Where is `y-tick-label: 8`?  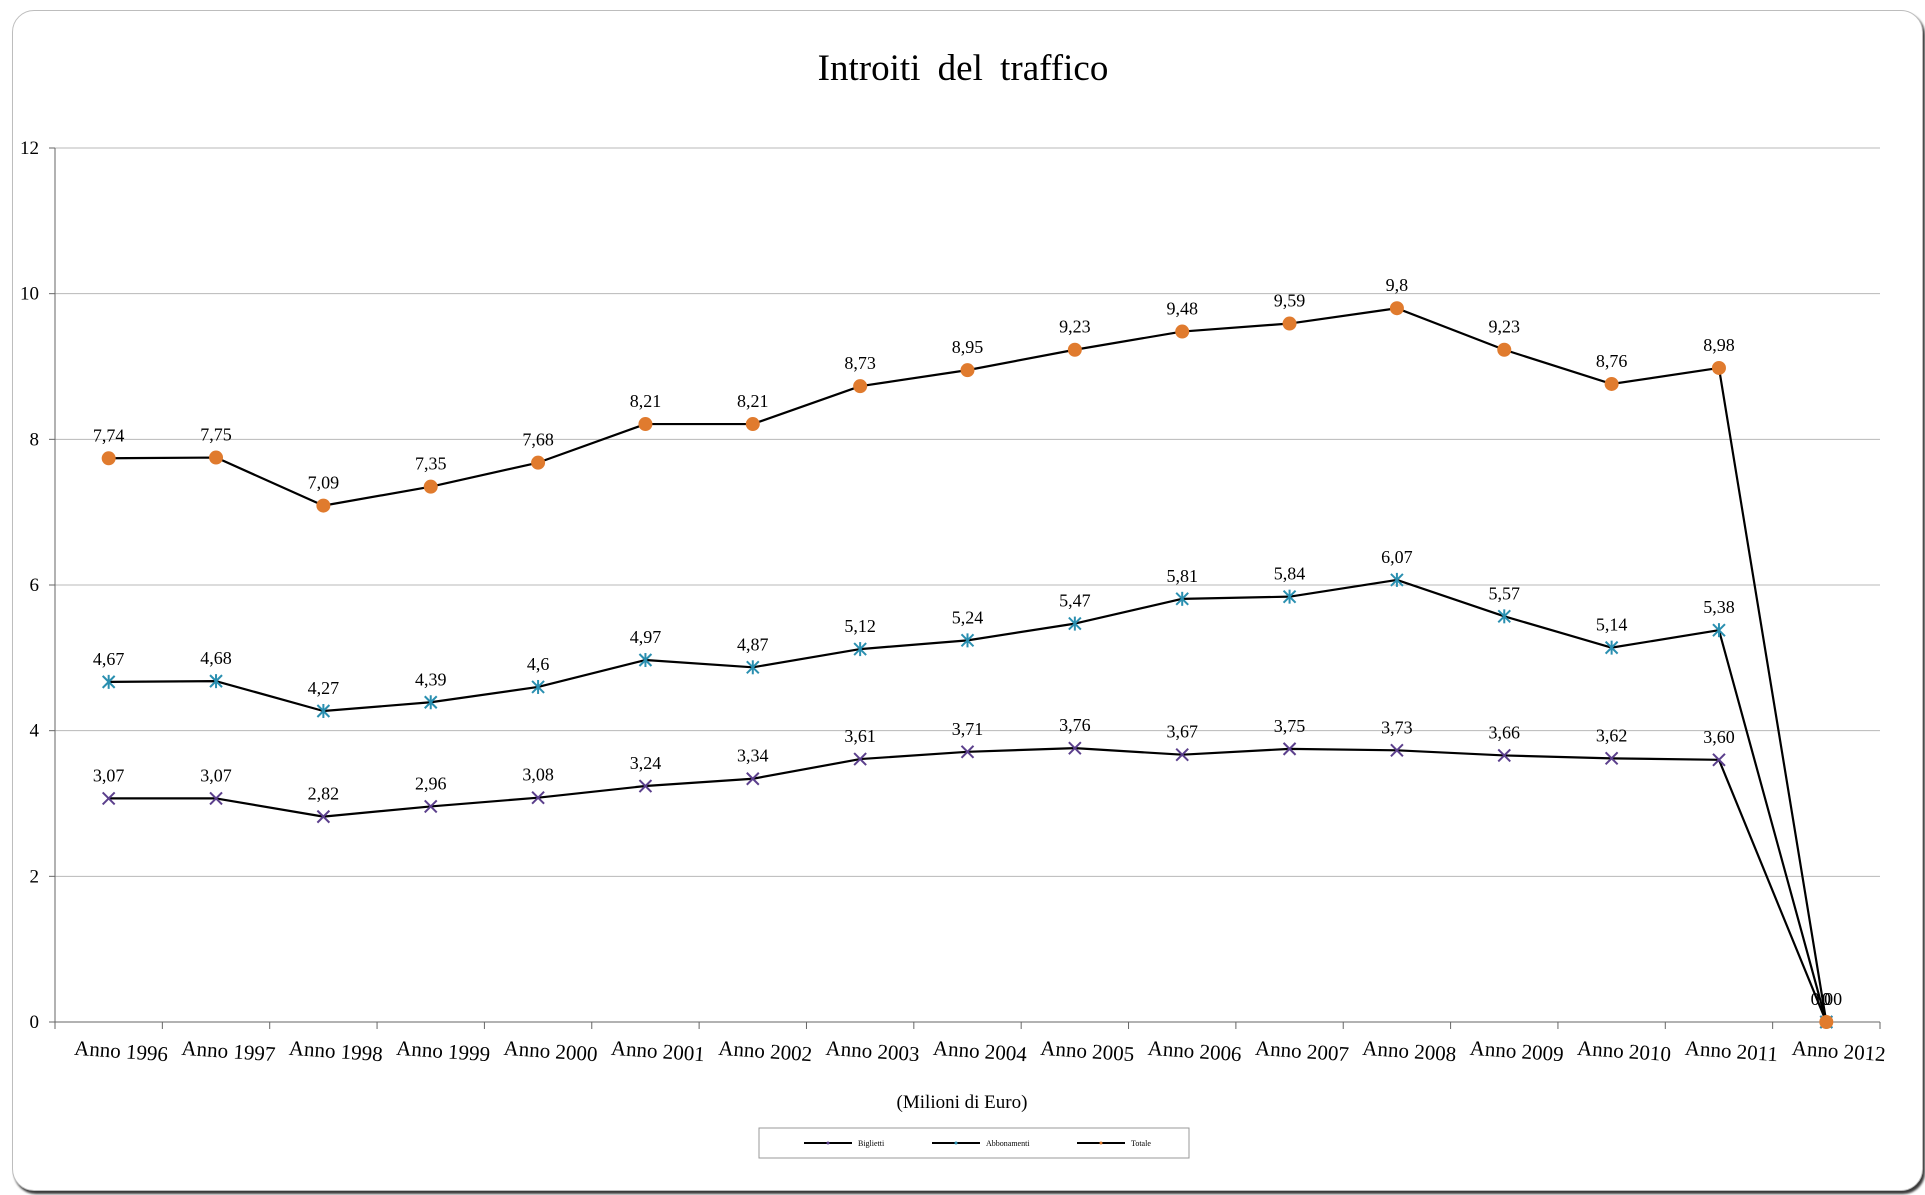
y-tick-label: 8 is located at coordinates (35, 439).